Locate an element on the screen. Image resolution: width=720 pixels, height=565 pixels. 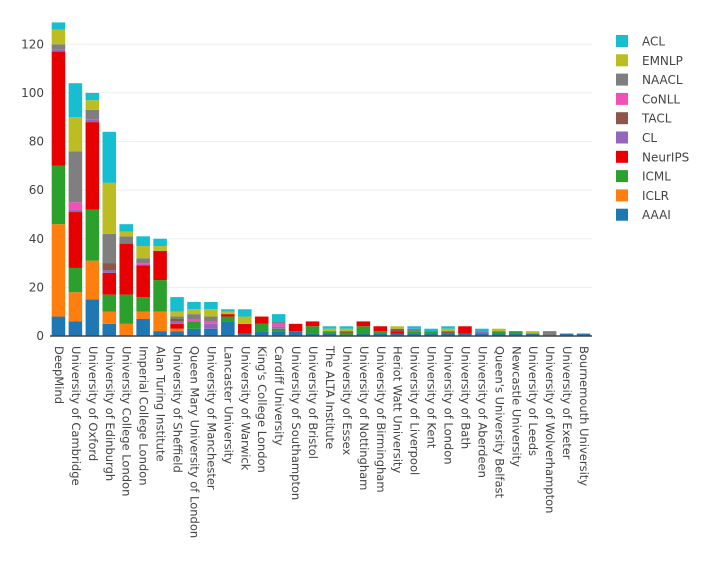
legend-label: ACL is located at coordinates (653, 42).